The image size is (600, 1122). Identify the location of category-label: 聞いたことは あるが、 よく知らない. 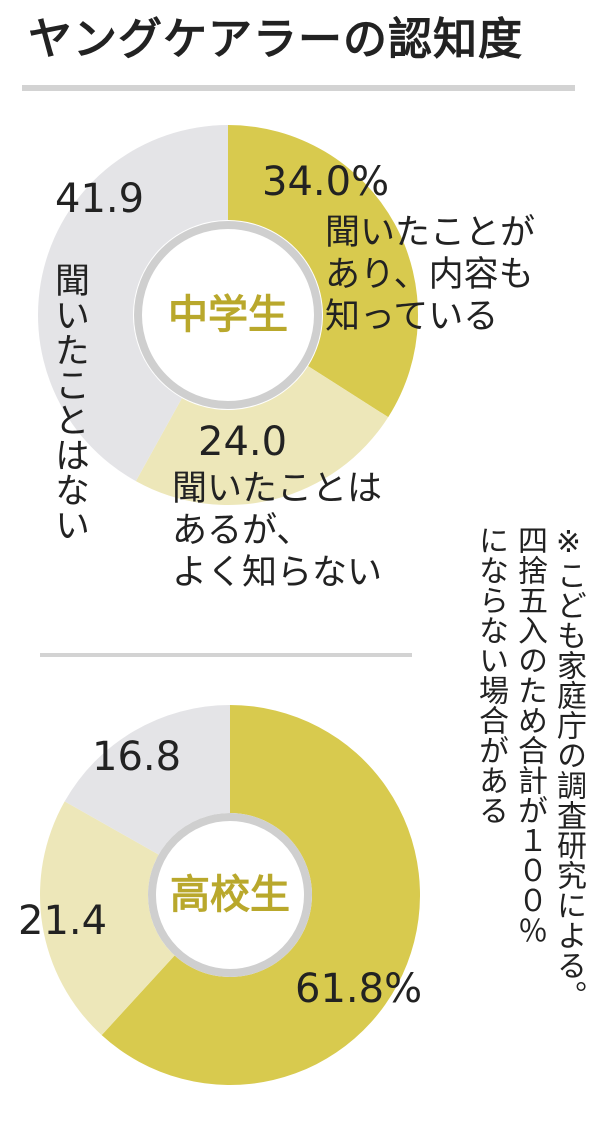
(277, 531).